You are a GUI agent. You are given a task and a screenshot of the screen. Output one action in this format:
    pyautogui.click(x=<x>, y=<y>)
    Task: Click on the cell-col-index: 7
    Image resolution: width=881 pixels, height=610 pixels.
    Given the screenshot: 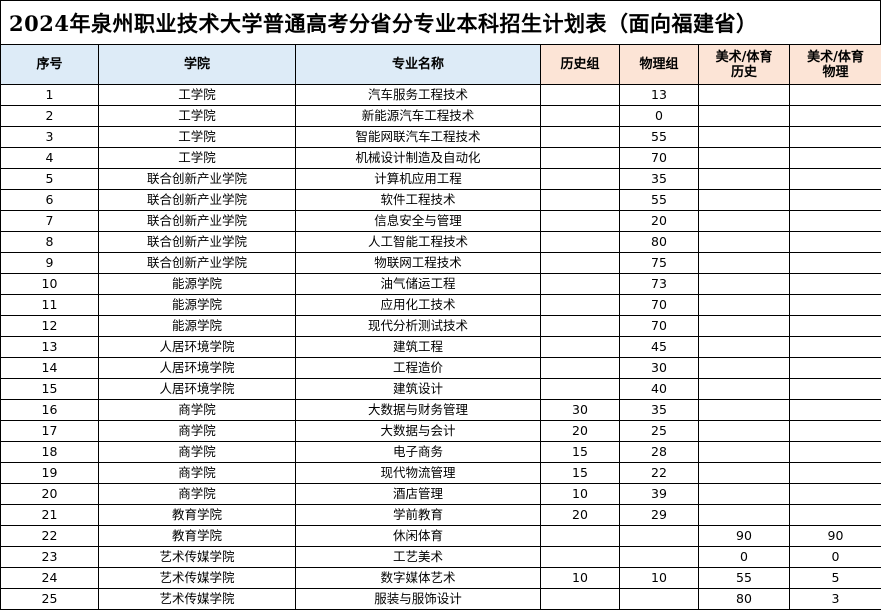 What is the action you would take?
    pyautogui.click(x=49, y=221)
    